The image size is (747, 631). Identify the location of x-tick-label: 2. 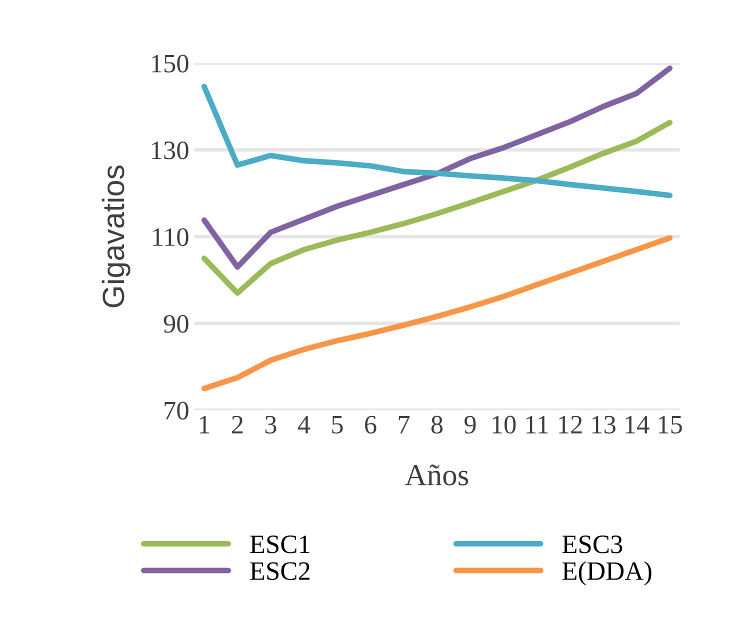
(237, 425).